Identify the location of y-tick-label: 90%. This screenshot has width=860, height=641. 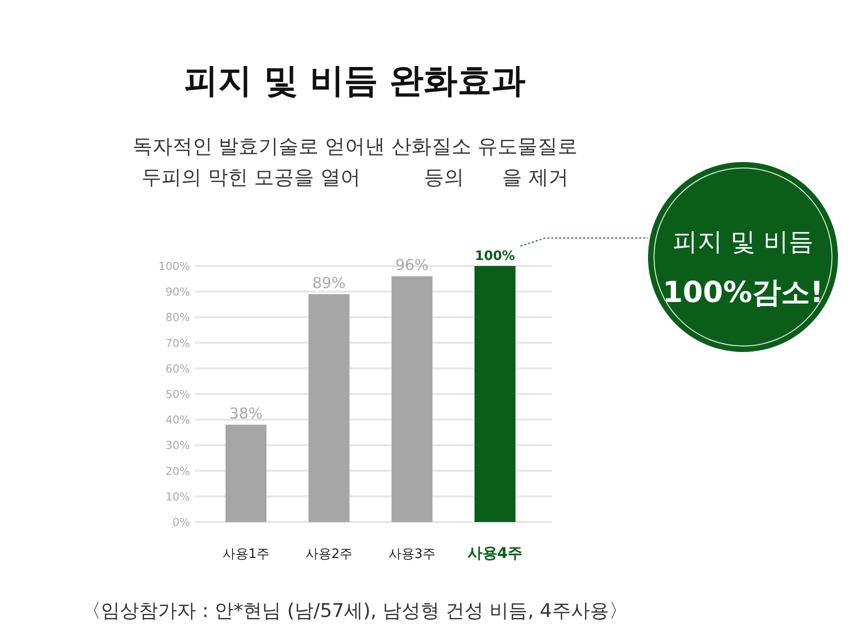
(178, 292).